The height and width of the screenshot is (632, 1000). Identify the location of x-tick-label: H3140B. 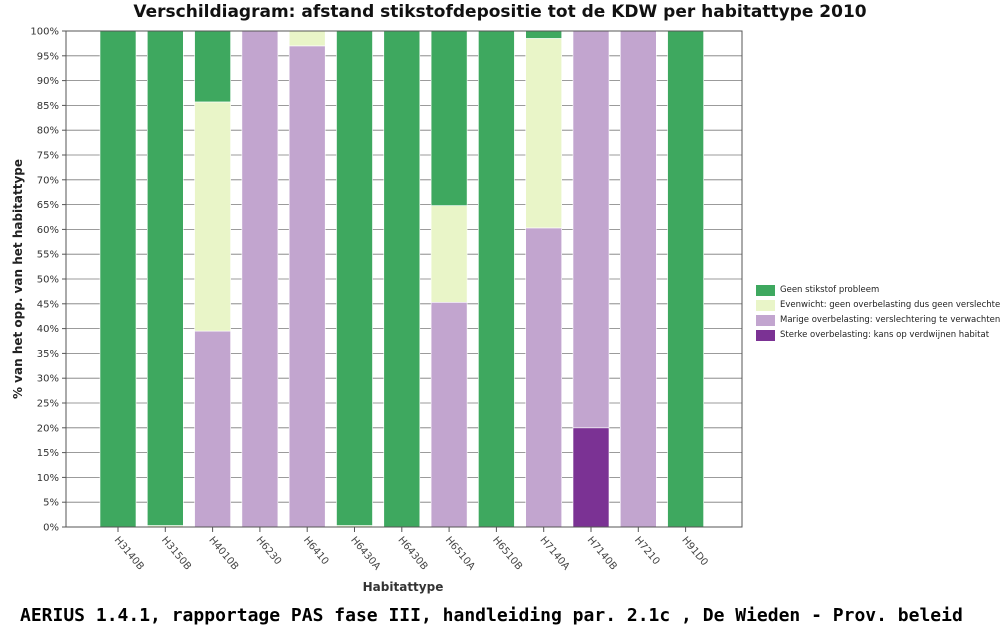
(129, 554).